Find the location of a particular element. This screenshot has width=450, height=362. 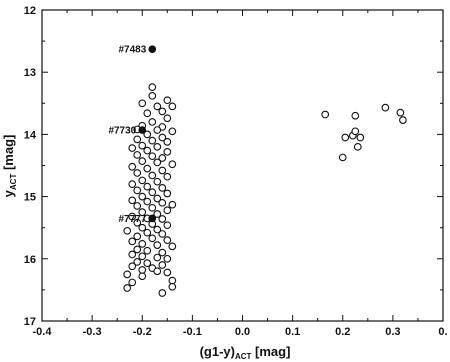

x-tick-label: -0.3 is located at coordinates (92, 332).